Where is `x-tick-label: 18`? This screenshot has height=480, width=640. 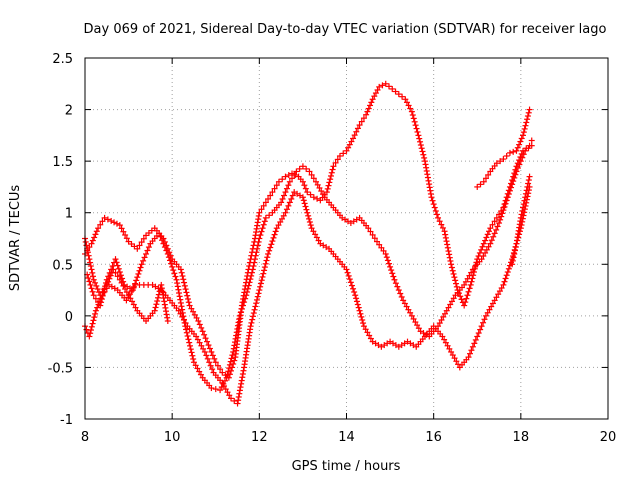 x-tick-label: 18 is located at coordinates (521, 437).